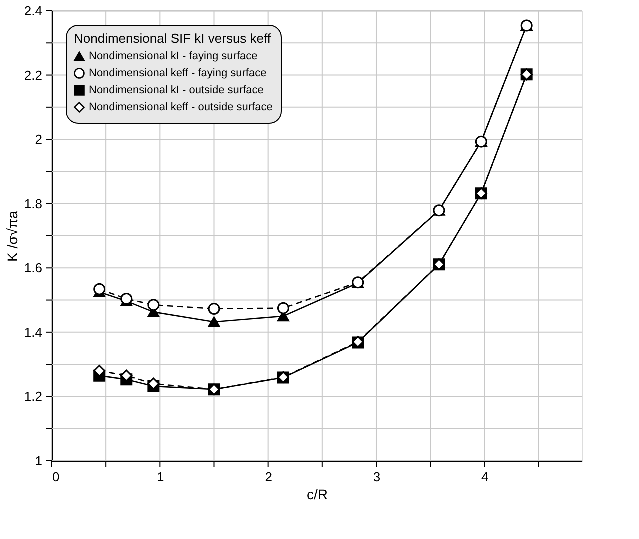  Describe the element at coordinates (33, 75) in the screenshot. I see `y-tick-label: 2.2` at that location.